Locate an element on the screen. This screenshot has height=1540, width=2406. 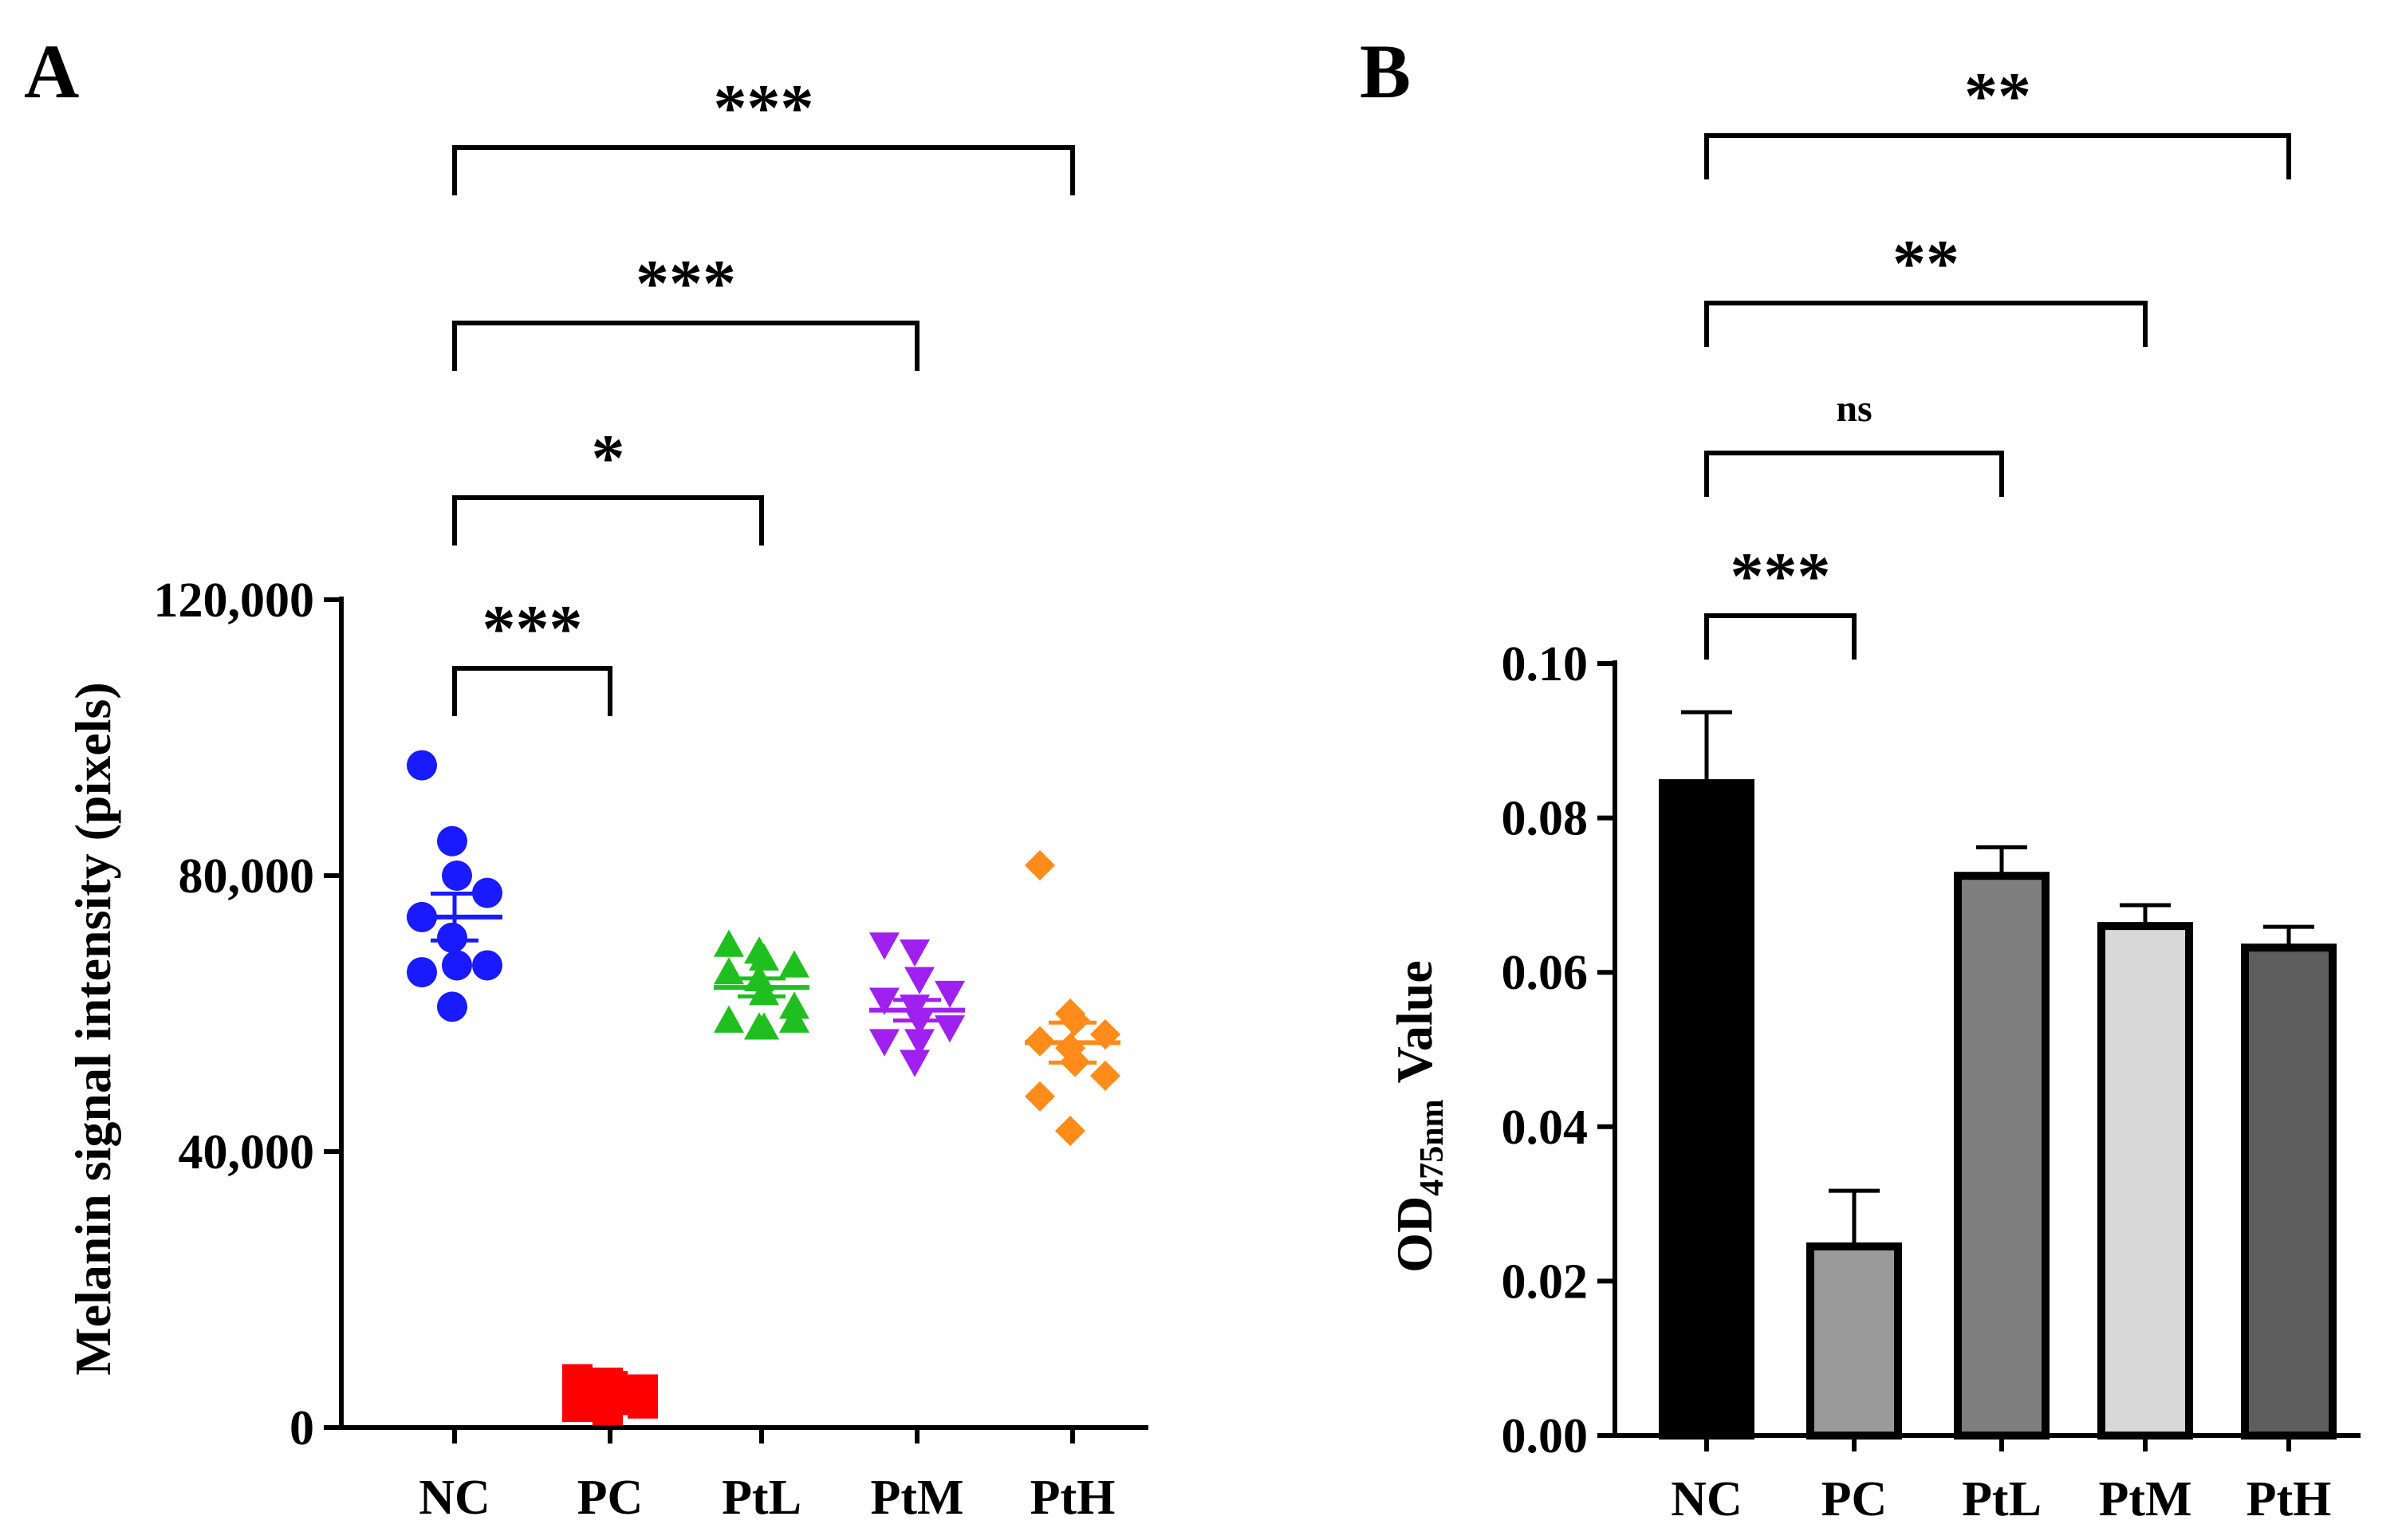
panel-b-y-axis-label: OD475nm Value is located at coordinates (1418, 1116).